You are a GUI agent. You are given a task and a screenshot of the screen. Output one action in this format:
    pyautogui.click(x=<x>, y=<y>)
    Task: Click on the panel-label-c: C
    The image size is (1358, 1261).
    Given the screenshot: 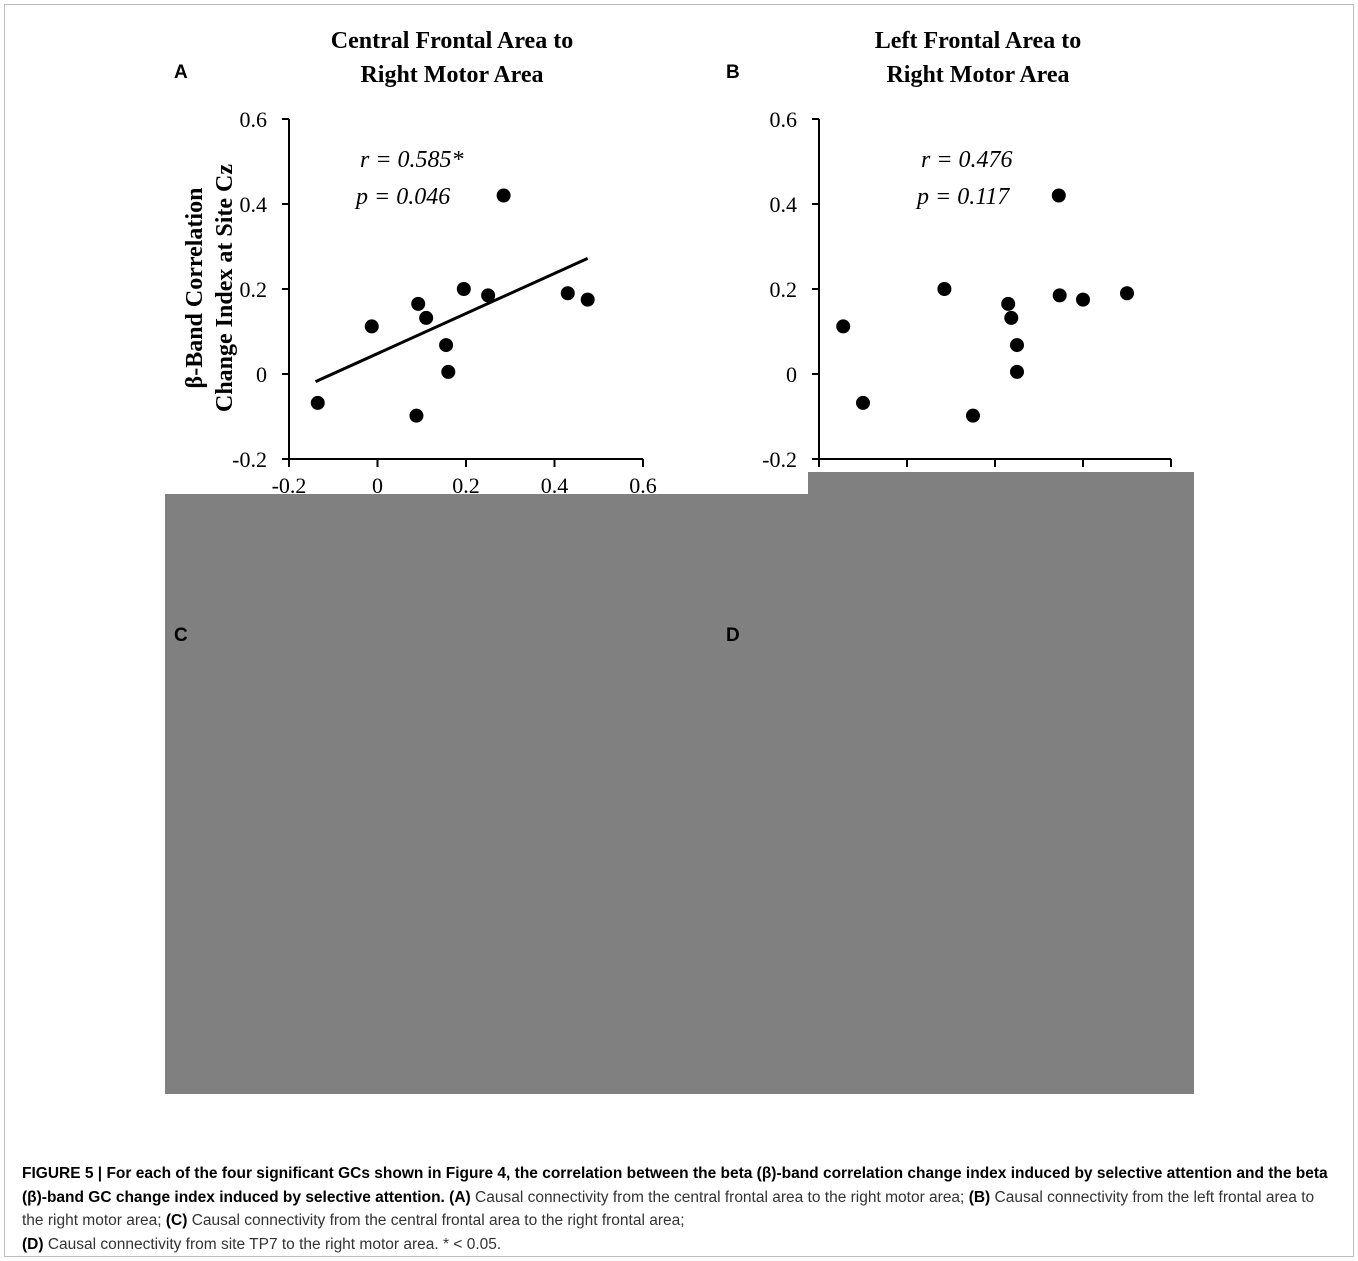 What is the action you would take?
    pyautogui.click(x=181, y=635)
    